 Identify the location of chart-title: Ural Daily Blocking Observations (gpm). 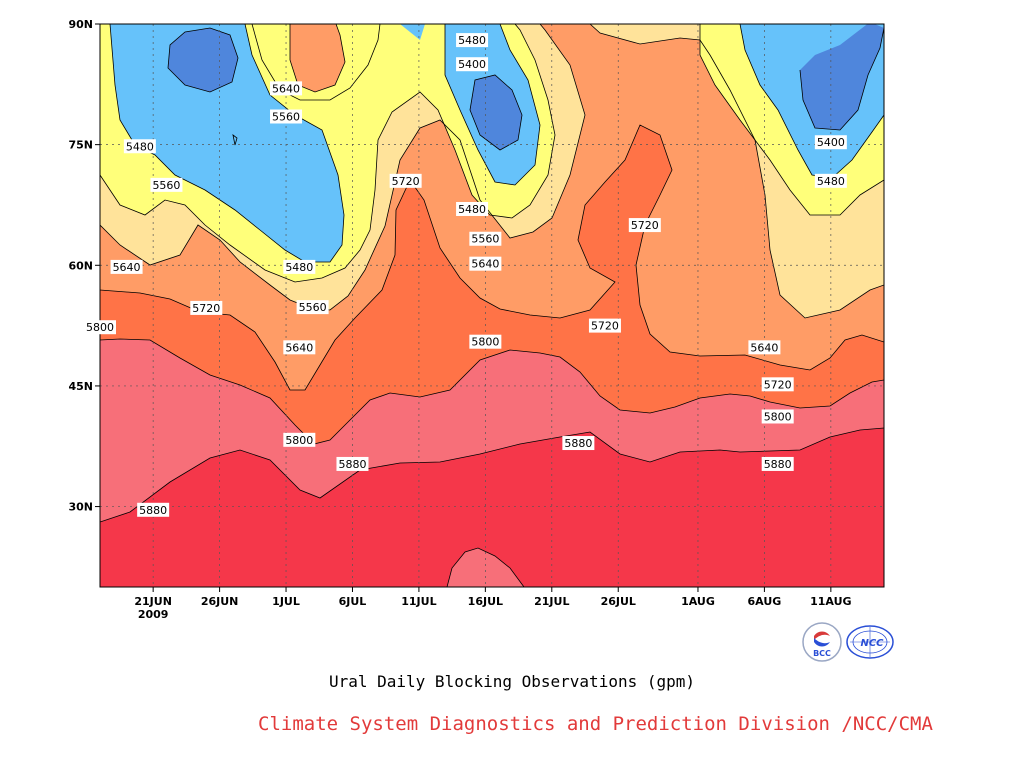
(512, 681).